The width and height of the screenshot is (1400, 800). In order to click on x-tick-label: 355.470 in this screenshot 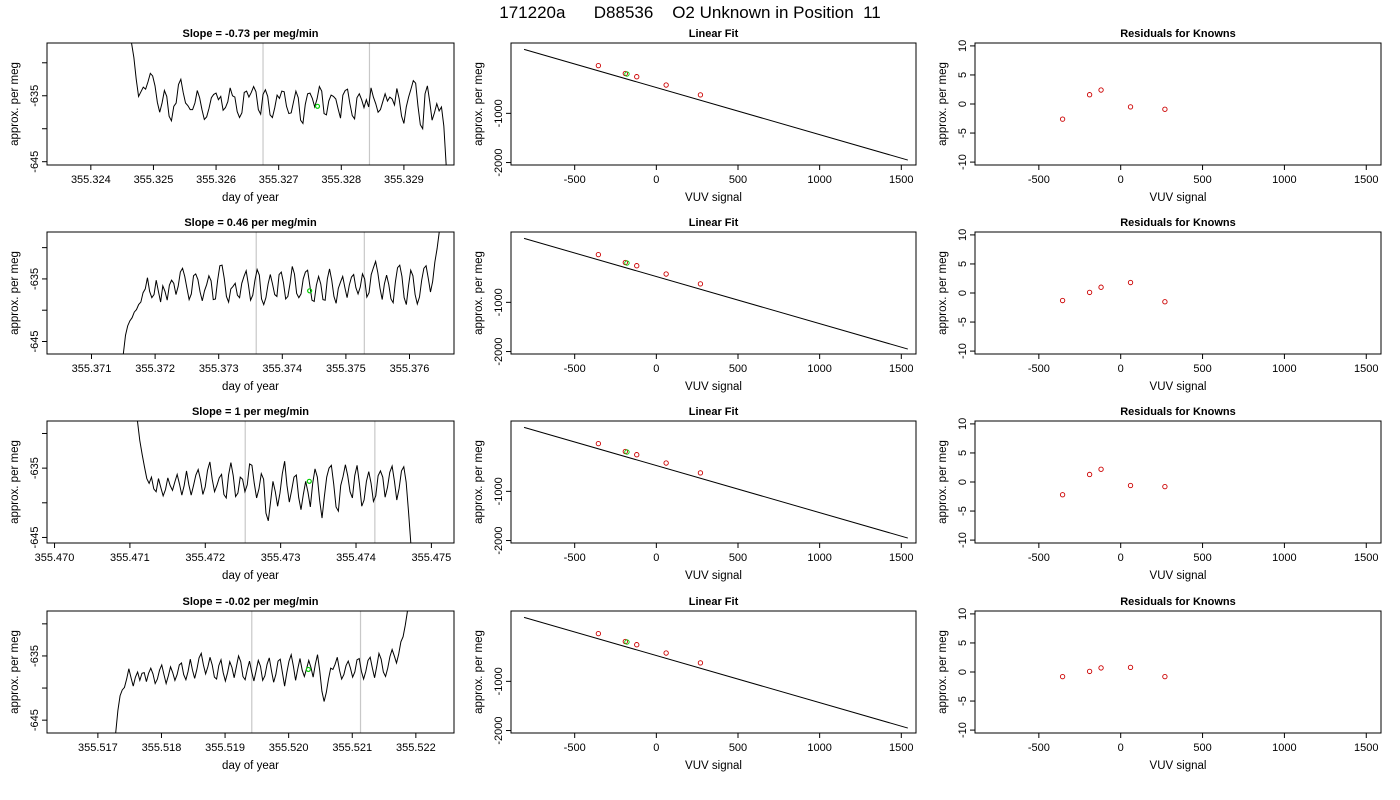, I will do `click(55, 558)`.